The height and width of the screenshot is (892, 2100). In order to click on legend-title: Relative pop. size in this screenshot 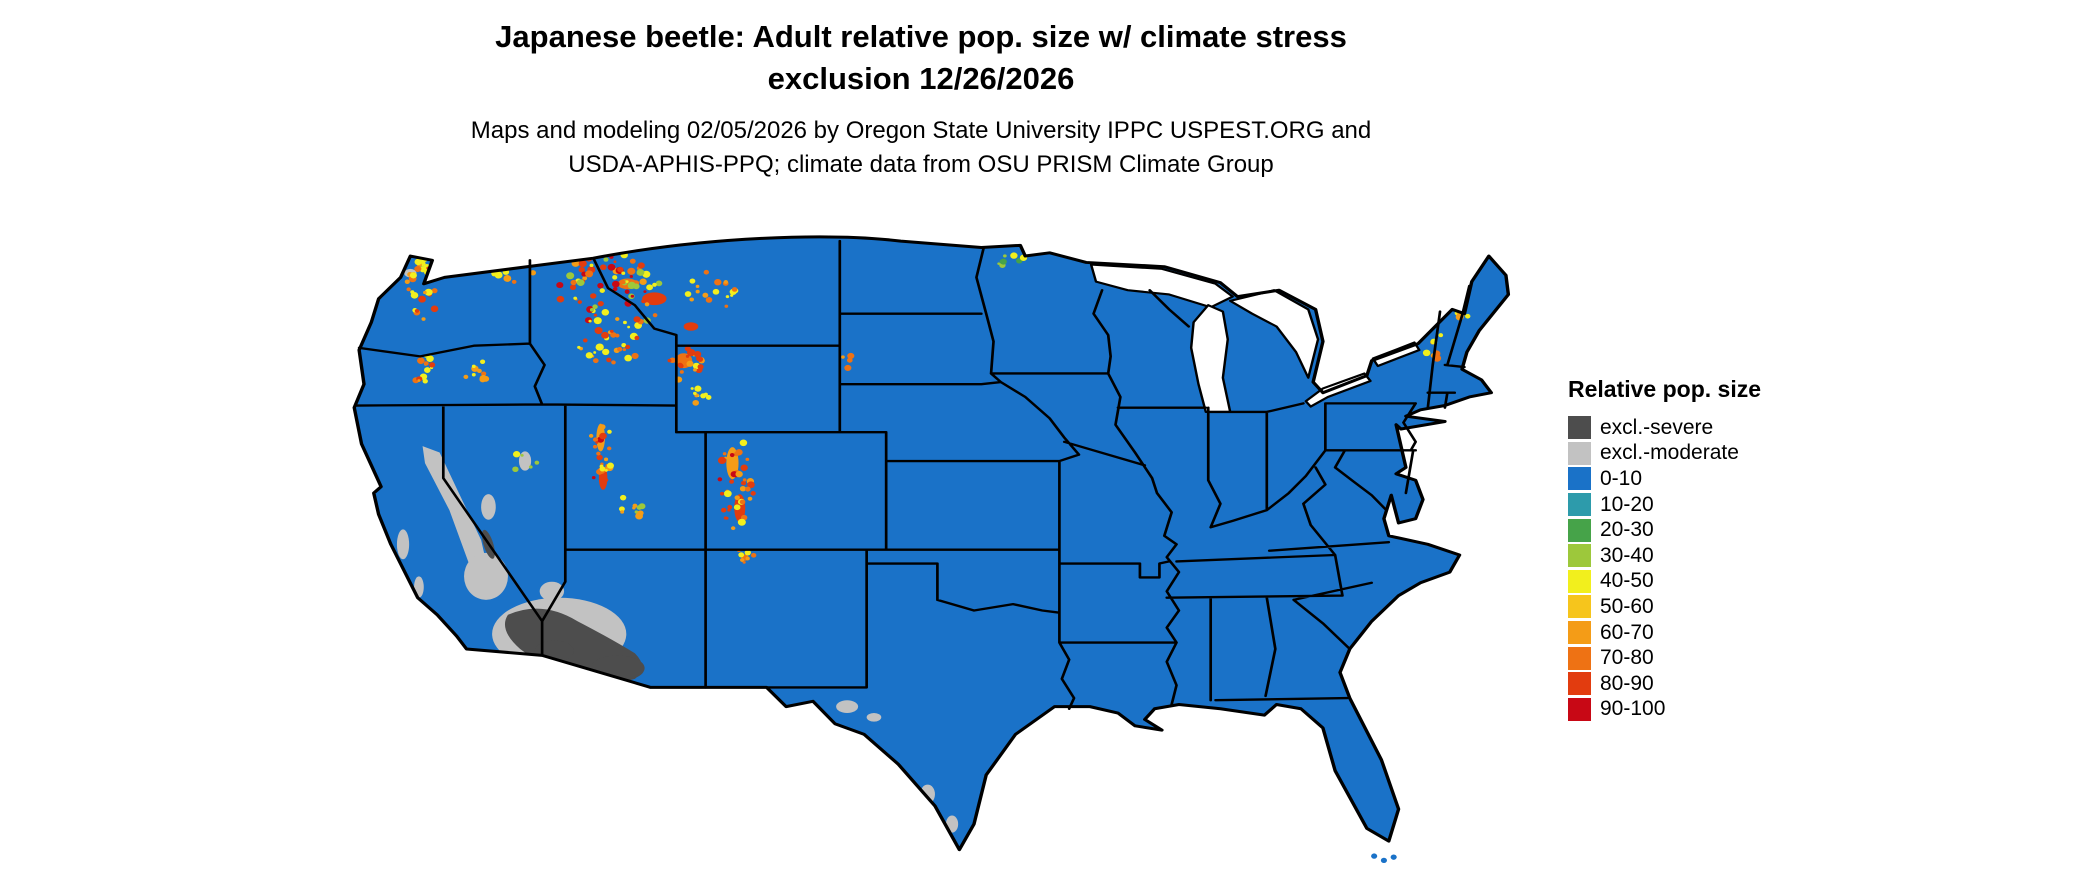, I will do `click(1665, 389)`.